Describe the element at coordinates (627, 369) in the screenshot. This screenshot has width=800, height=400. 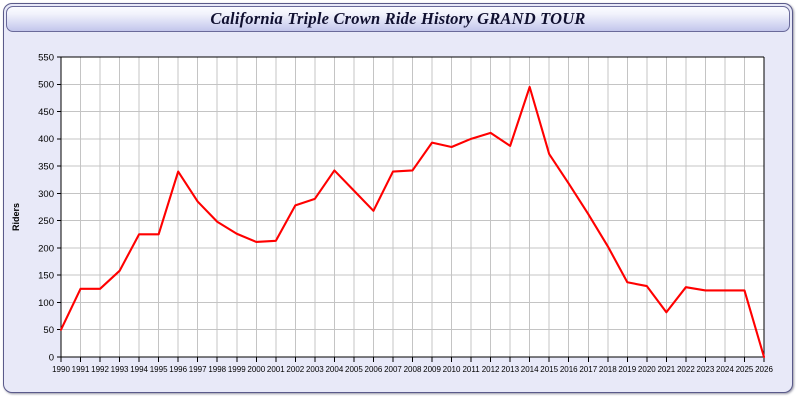
I see `x-tick-label: 2019` at that location.